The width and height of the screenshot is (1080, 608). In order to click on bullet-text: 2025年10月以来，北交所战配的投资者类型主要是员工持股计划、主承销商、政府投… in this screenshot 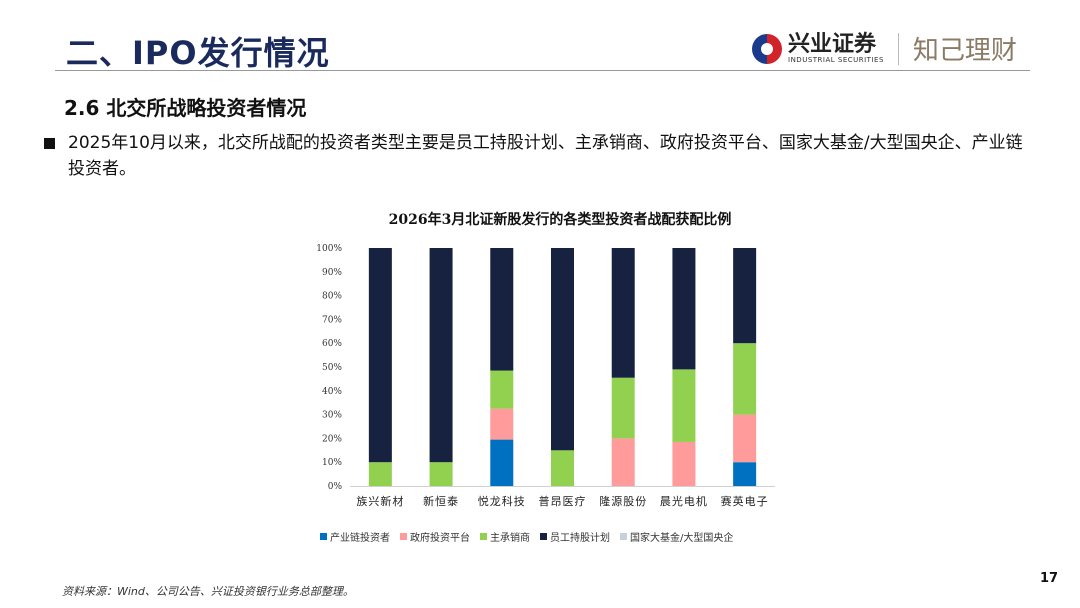, I will do `click(545, 156)`.